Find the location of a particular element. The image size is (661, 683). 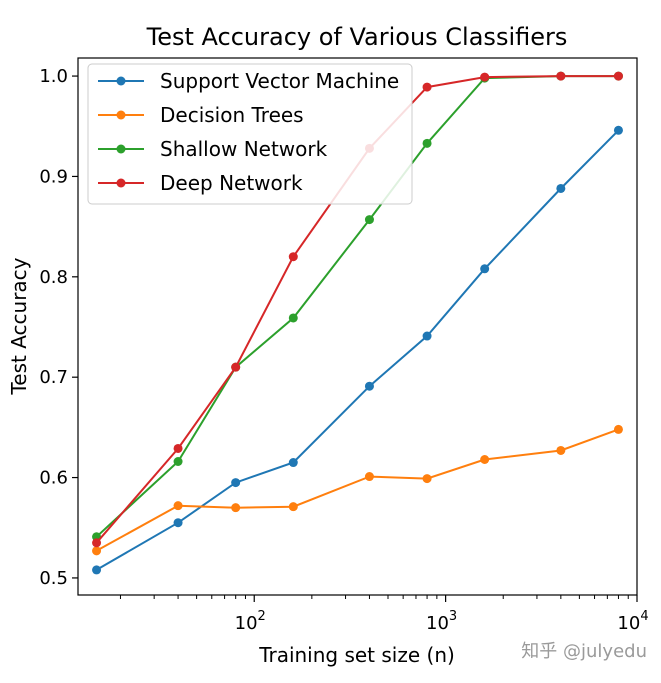

legend-box is located at coordinates (250, 134).